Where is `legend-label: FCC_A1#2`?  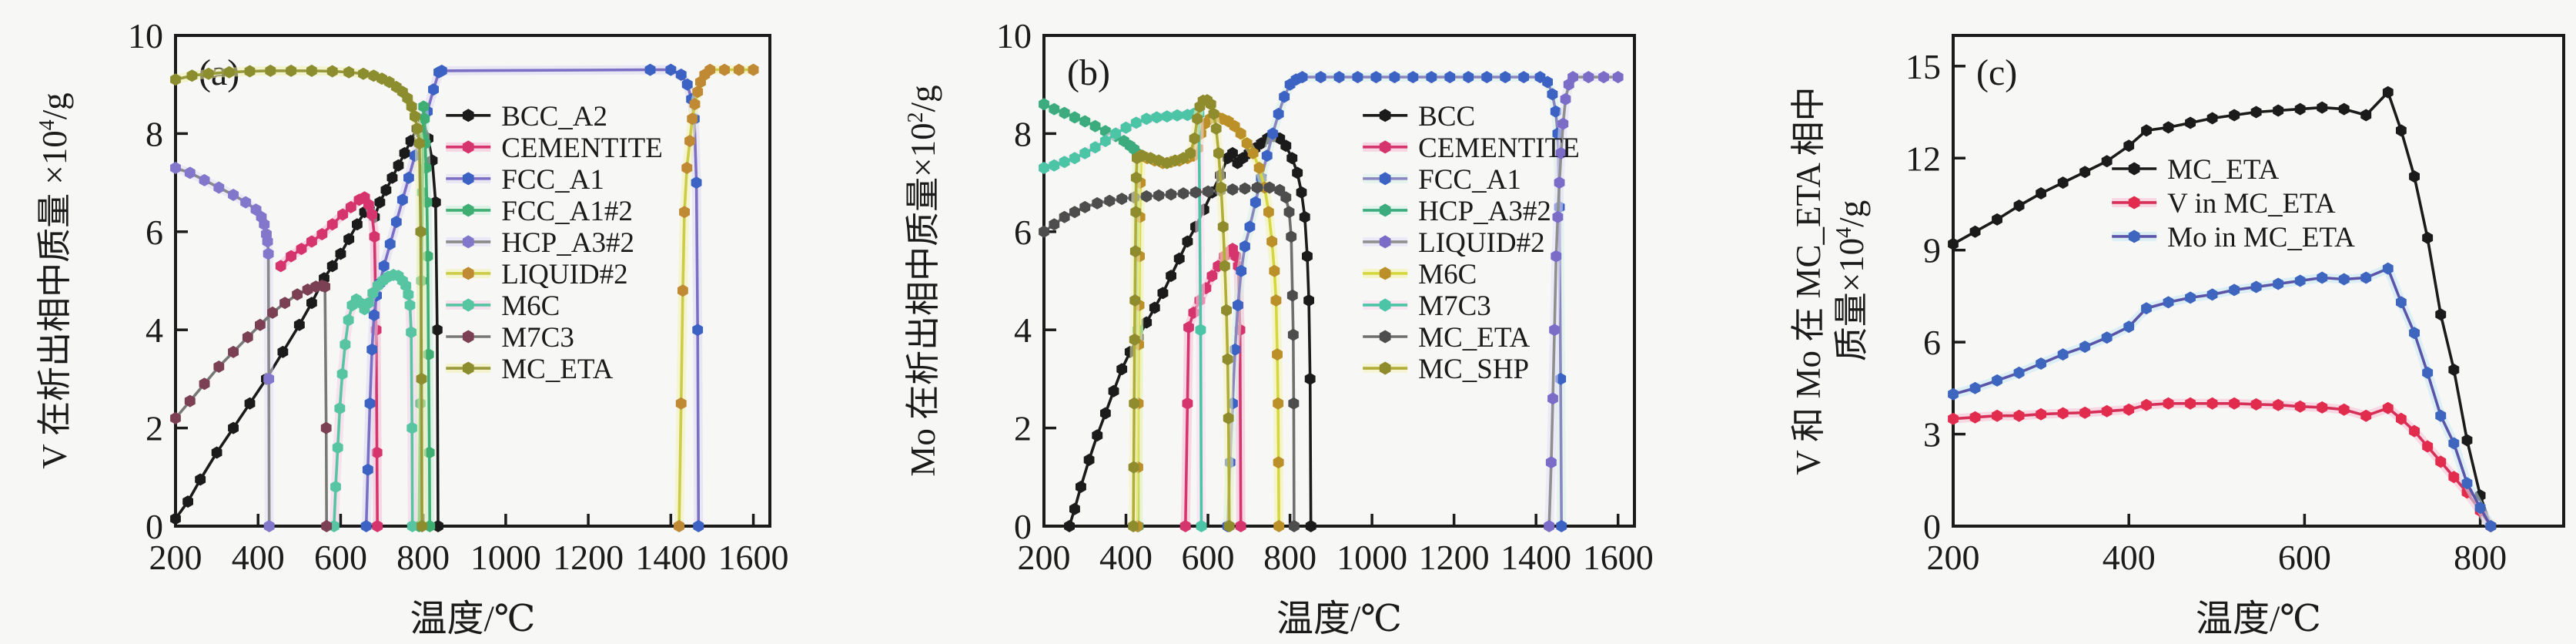 legend-label: FCC_A1#2 is located at coordinates (567, 211).